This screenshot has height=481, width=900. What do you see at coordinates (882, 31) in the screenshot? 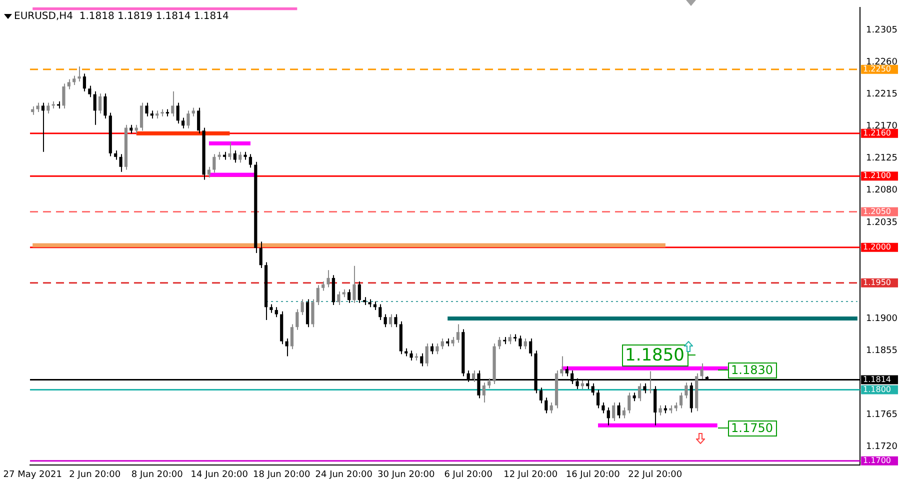
I see `y-tick-label: 1.2305` at bounding box center [882, 31].